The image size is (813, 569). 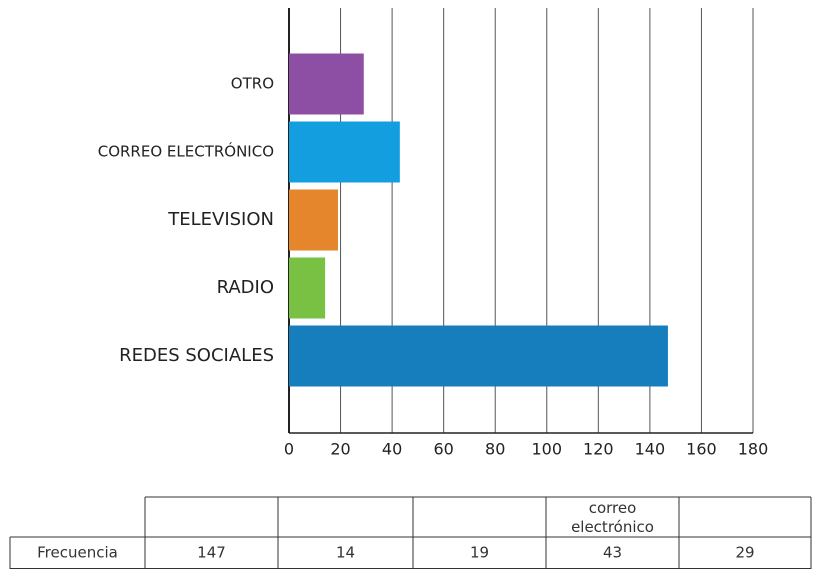 I want to click on x-tick-label: 40, so click(x=392, y=449).